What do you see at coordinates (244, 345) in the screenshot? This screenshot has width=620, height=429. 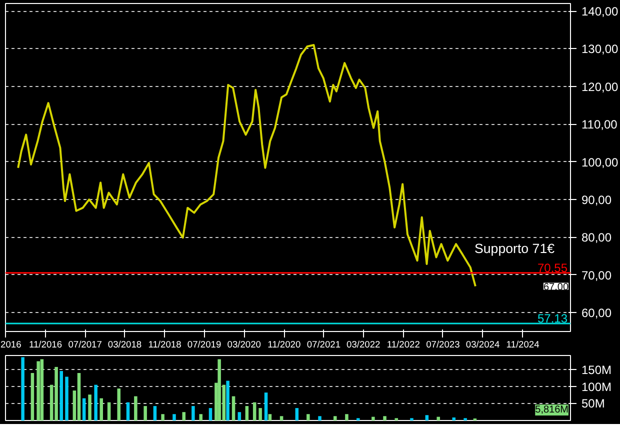 I see `x-tick-label: 03/2020` at bounding box center [244, 345].